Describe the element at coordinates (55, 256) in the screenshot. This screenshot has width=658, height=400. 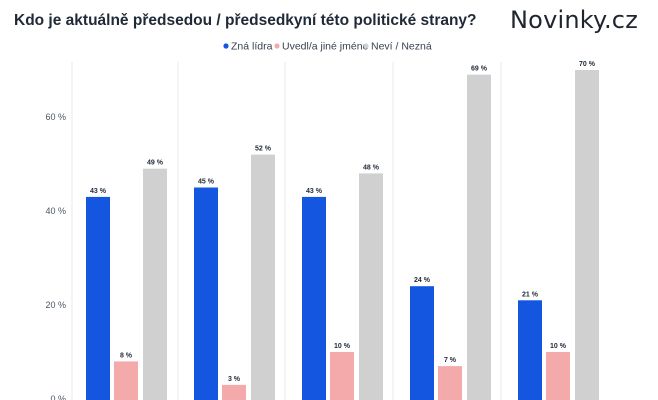
I see `y-axis: 0 % 20 % 40 % 60 %` at that location.